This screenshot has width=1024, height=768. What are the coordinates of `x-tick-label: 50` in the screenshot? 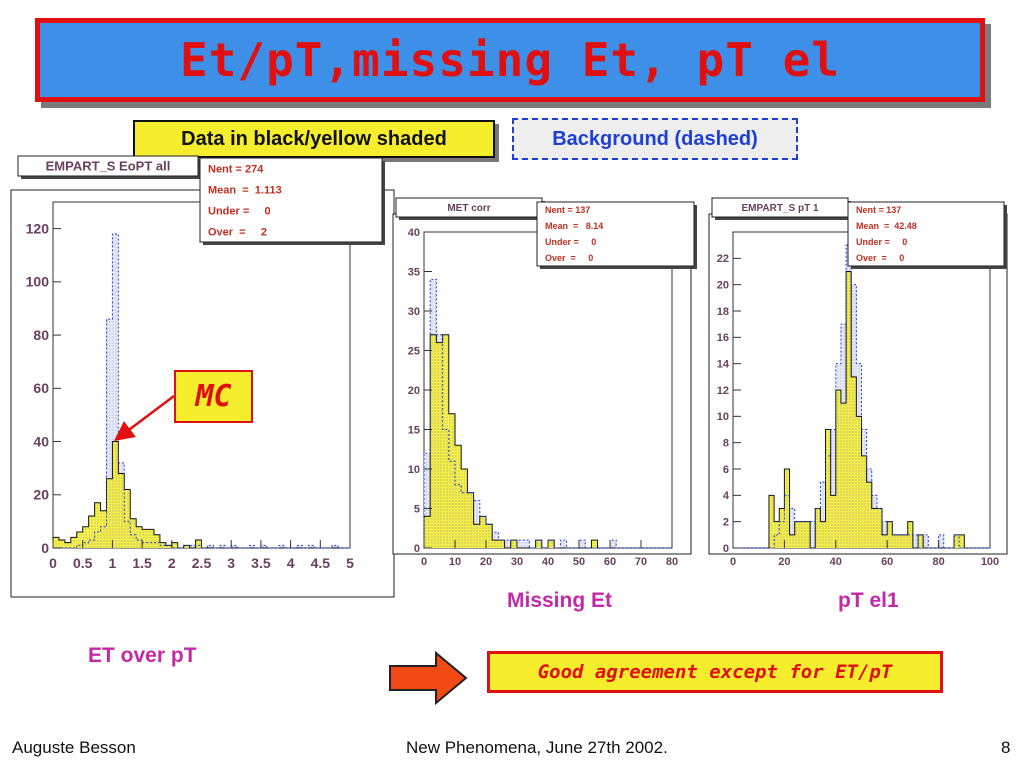 It's located at (579, 562).